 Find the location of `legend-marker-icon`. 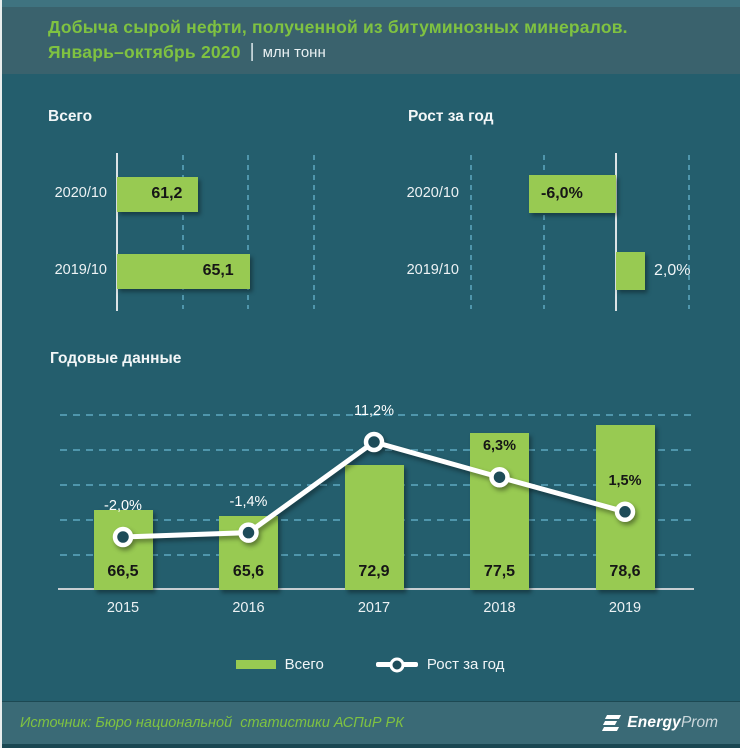

legend-marker-icon is located at coordinates (397, 664).